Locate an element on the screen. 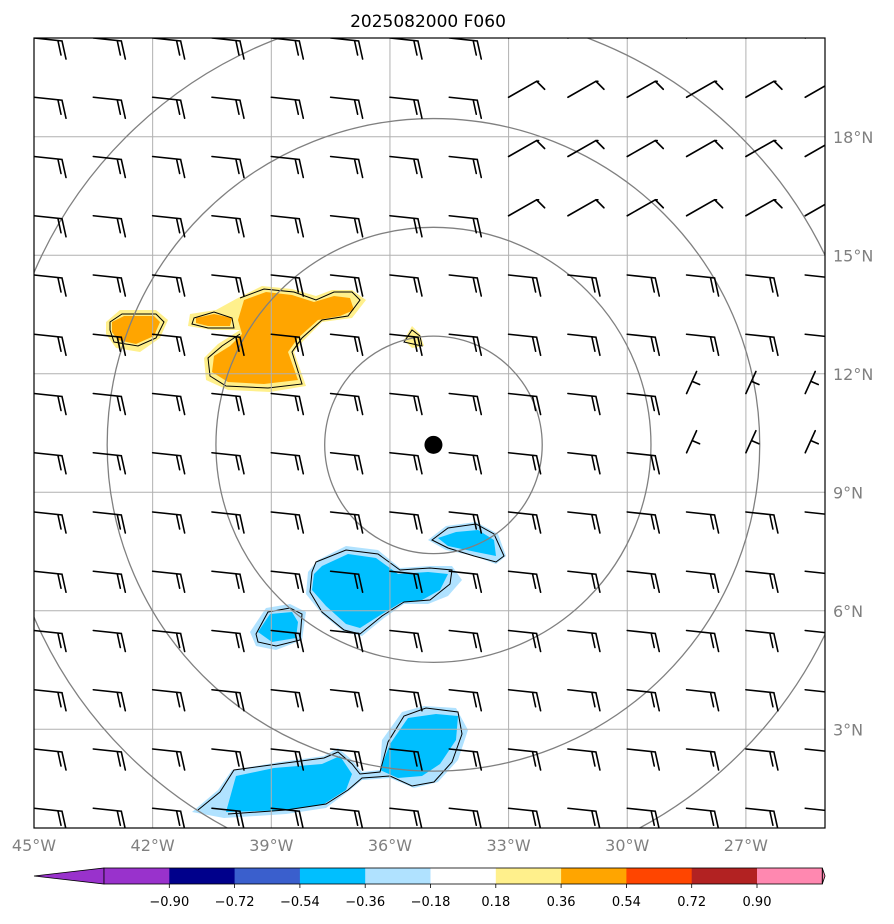 The height and width of the screenshot is (924, 894). lat-tick-label: 15°N is located at coordinates (853, 255).